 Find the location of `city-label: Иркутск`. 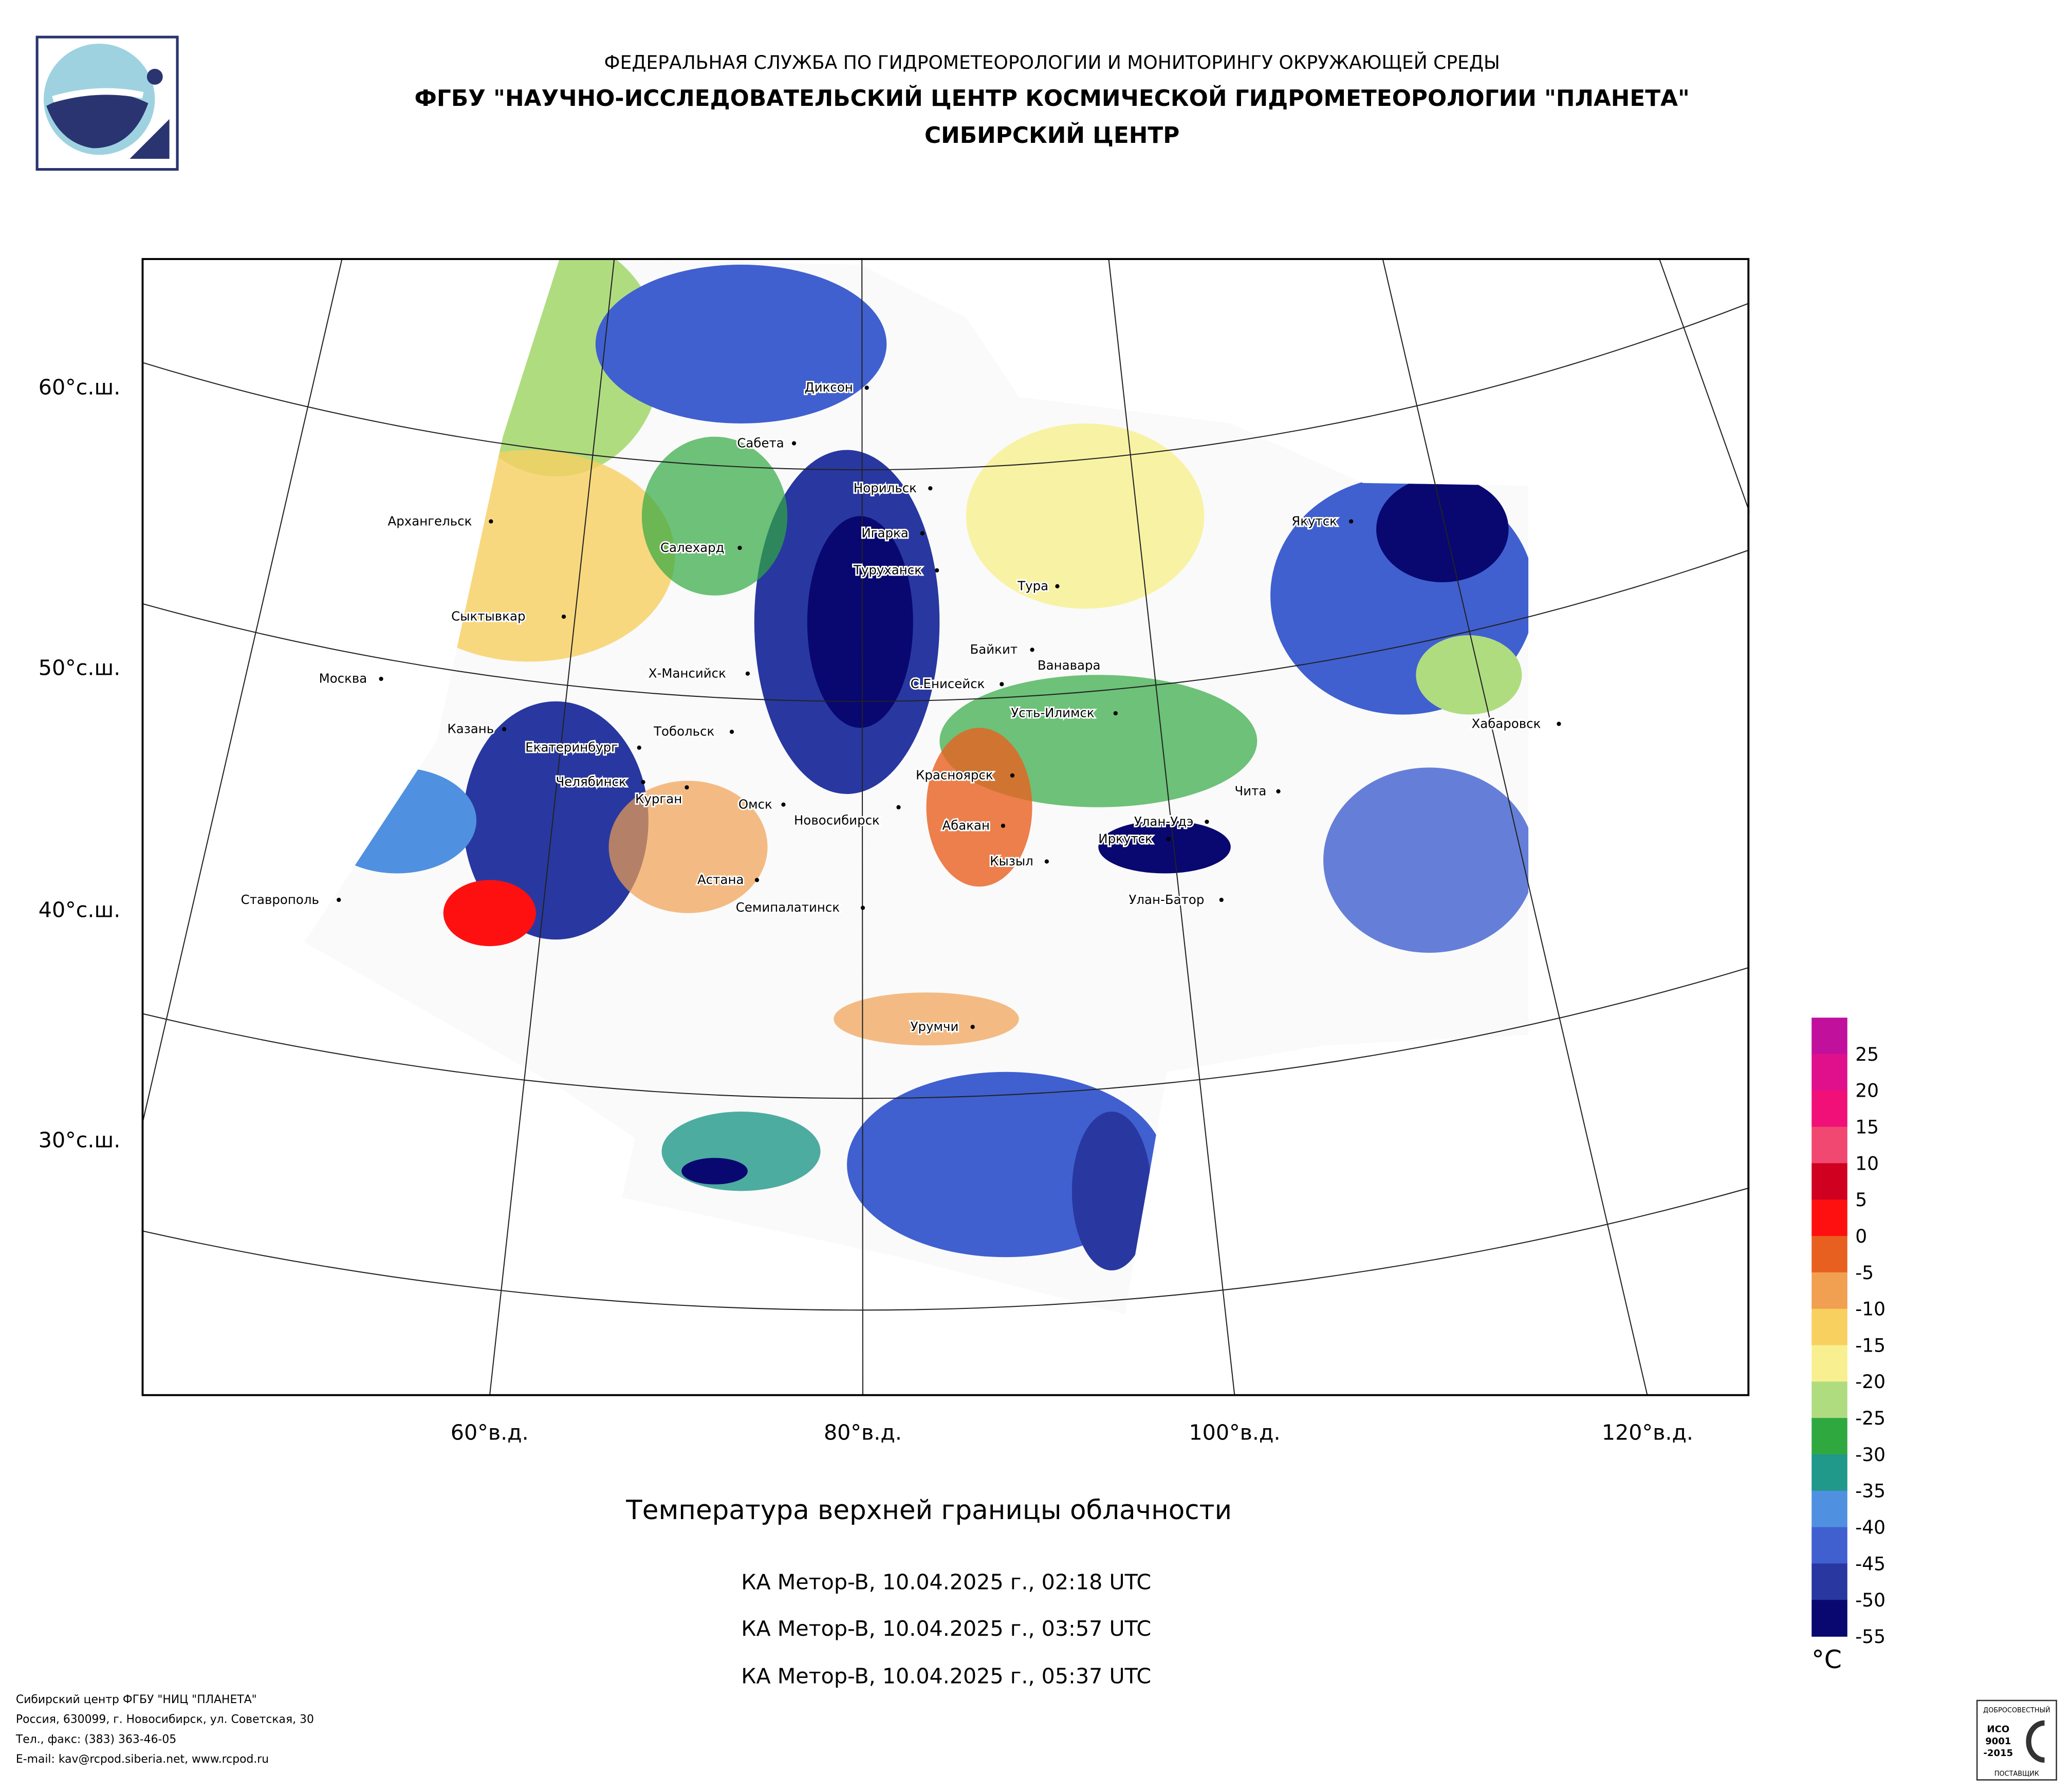

city-label: Иркутск is located at coordinates (1125, 839).